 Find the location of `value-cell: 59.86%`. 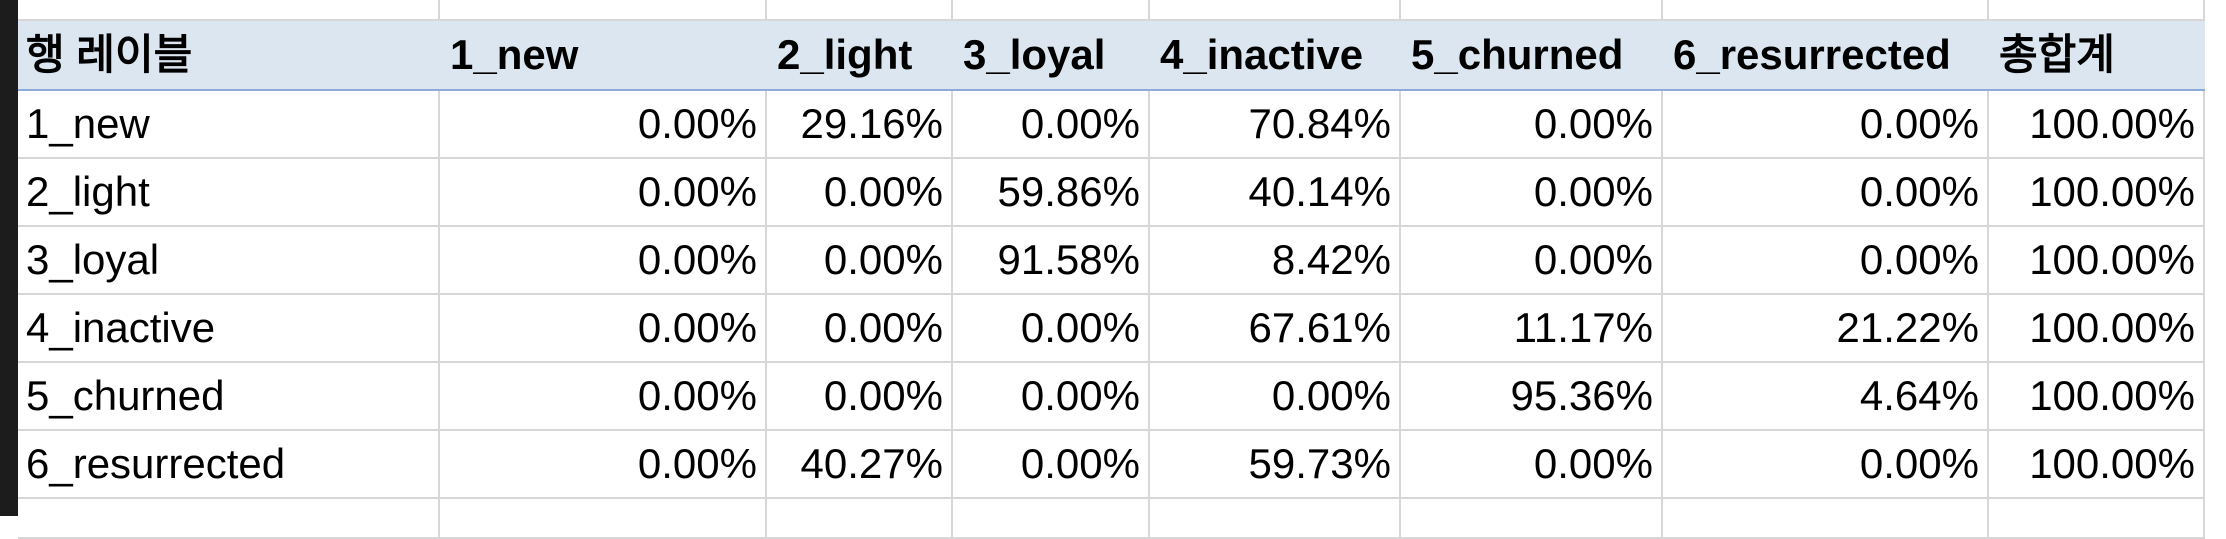

value-cell: 59.86% is located at coordinates (1051, 192).